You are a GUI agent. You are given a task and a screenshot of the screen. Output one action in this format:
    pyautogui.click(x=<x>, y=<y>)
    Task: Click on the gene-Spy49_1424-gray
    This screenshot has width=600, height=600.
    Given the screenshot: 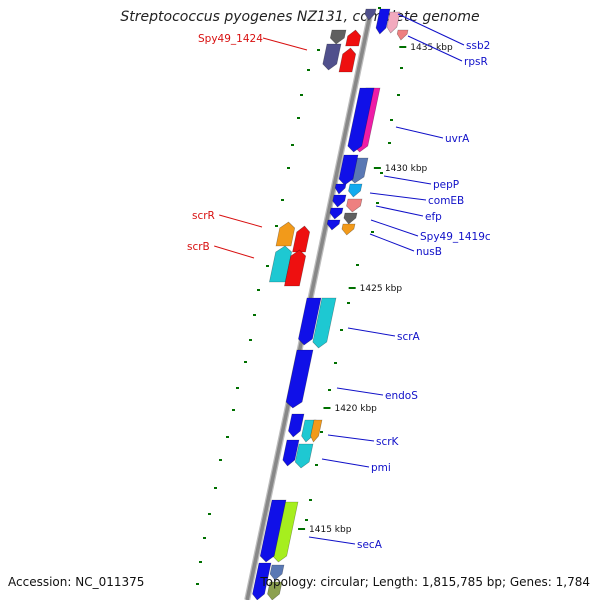 What is the action you would take?
    pyautogui.click(x=338, y=37)
    